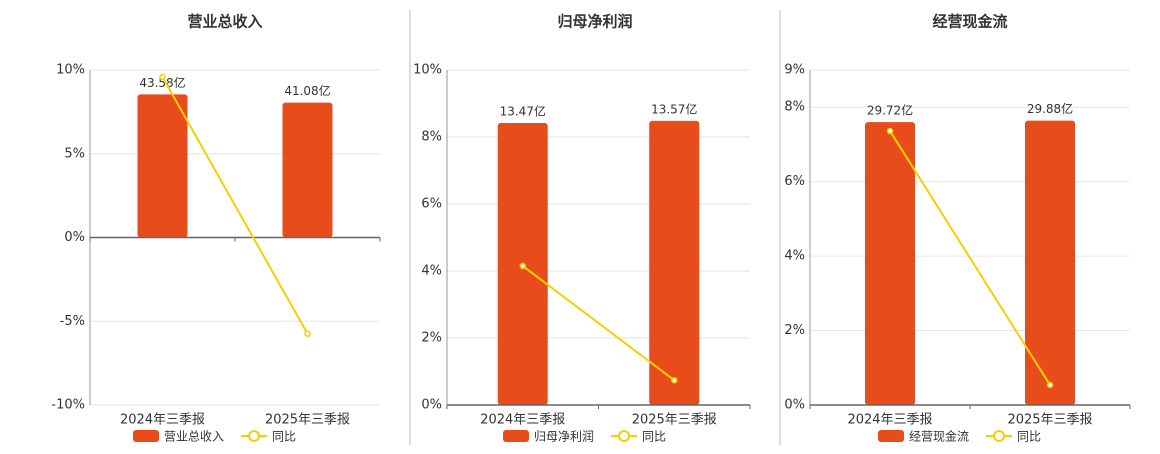 This screenshot has width=1160, height=454. I want to click on chart-title: 营业总收入, so click(224, 22).